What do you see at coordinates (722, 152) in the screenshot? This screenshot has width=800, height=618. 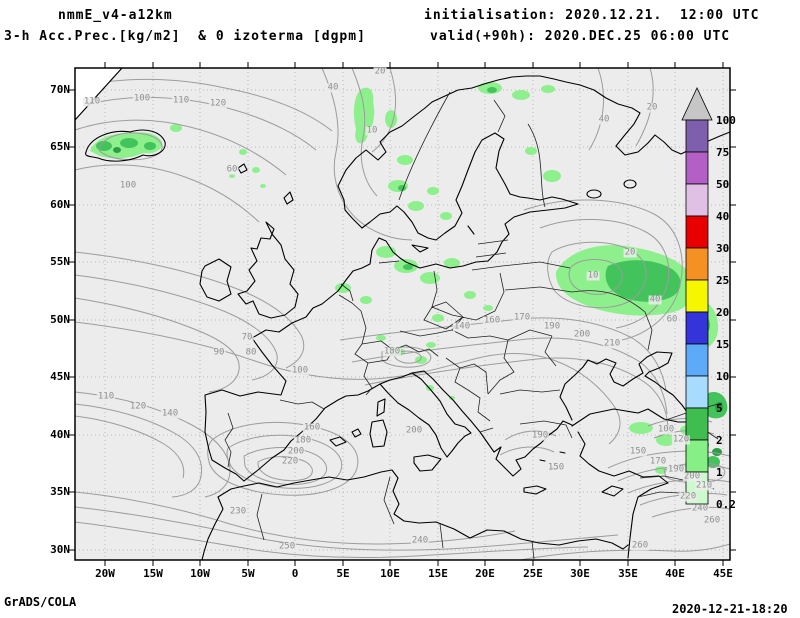 I see `colorbar-value-label: 75` at bounding box center [722, 152].